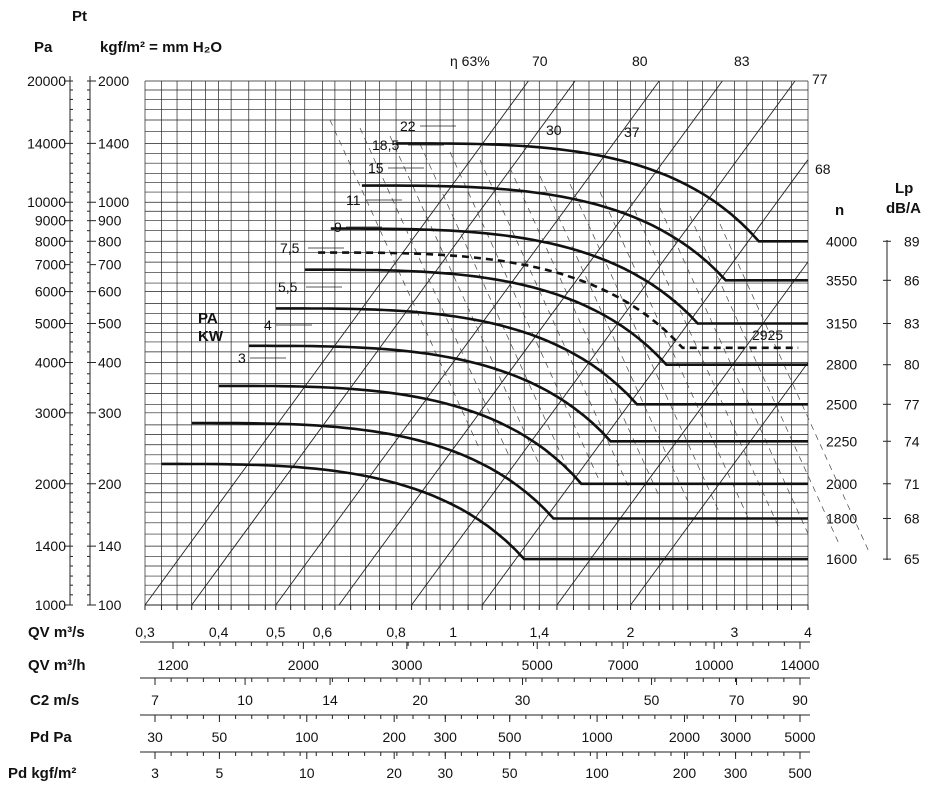 The image size is (934, 785). Describe the element at coordinates (841, 323) in the screenshot. I see `speed-label: 3150` at that location.